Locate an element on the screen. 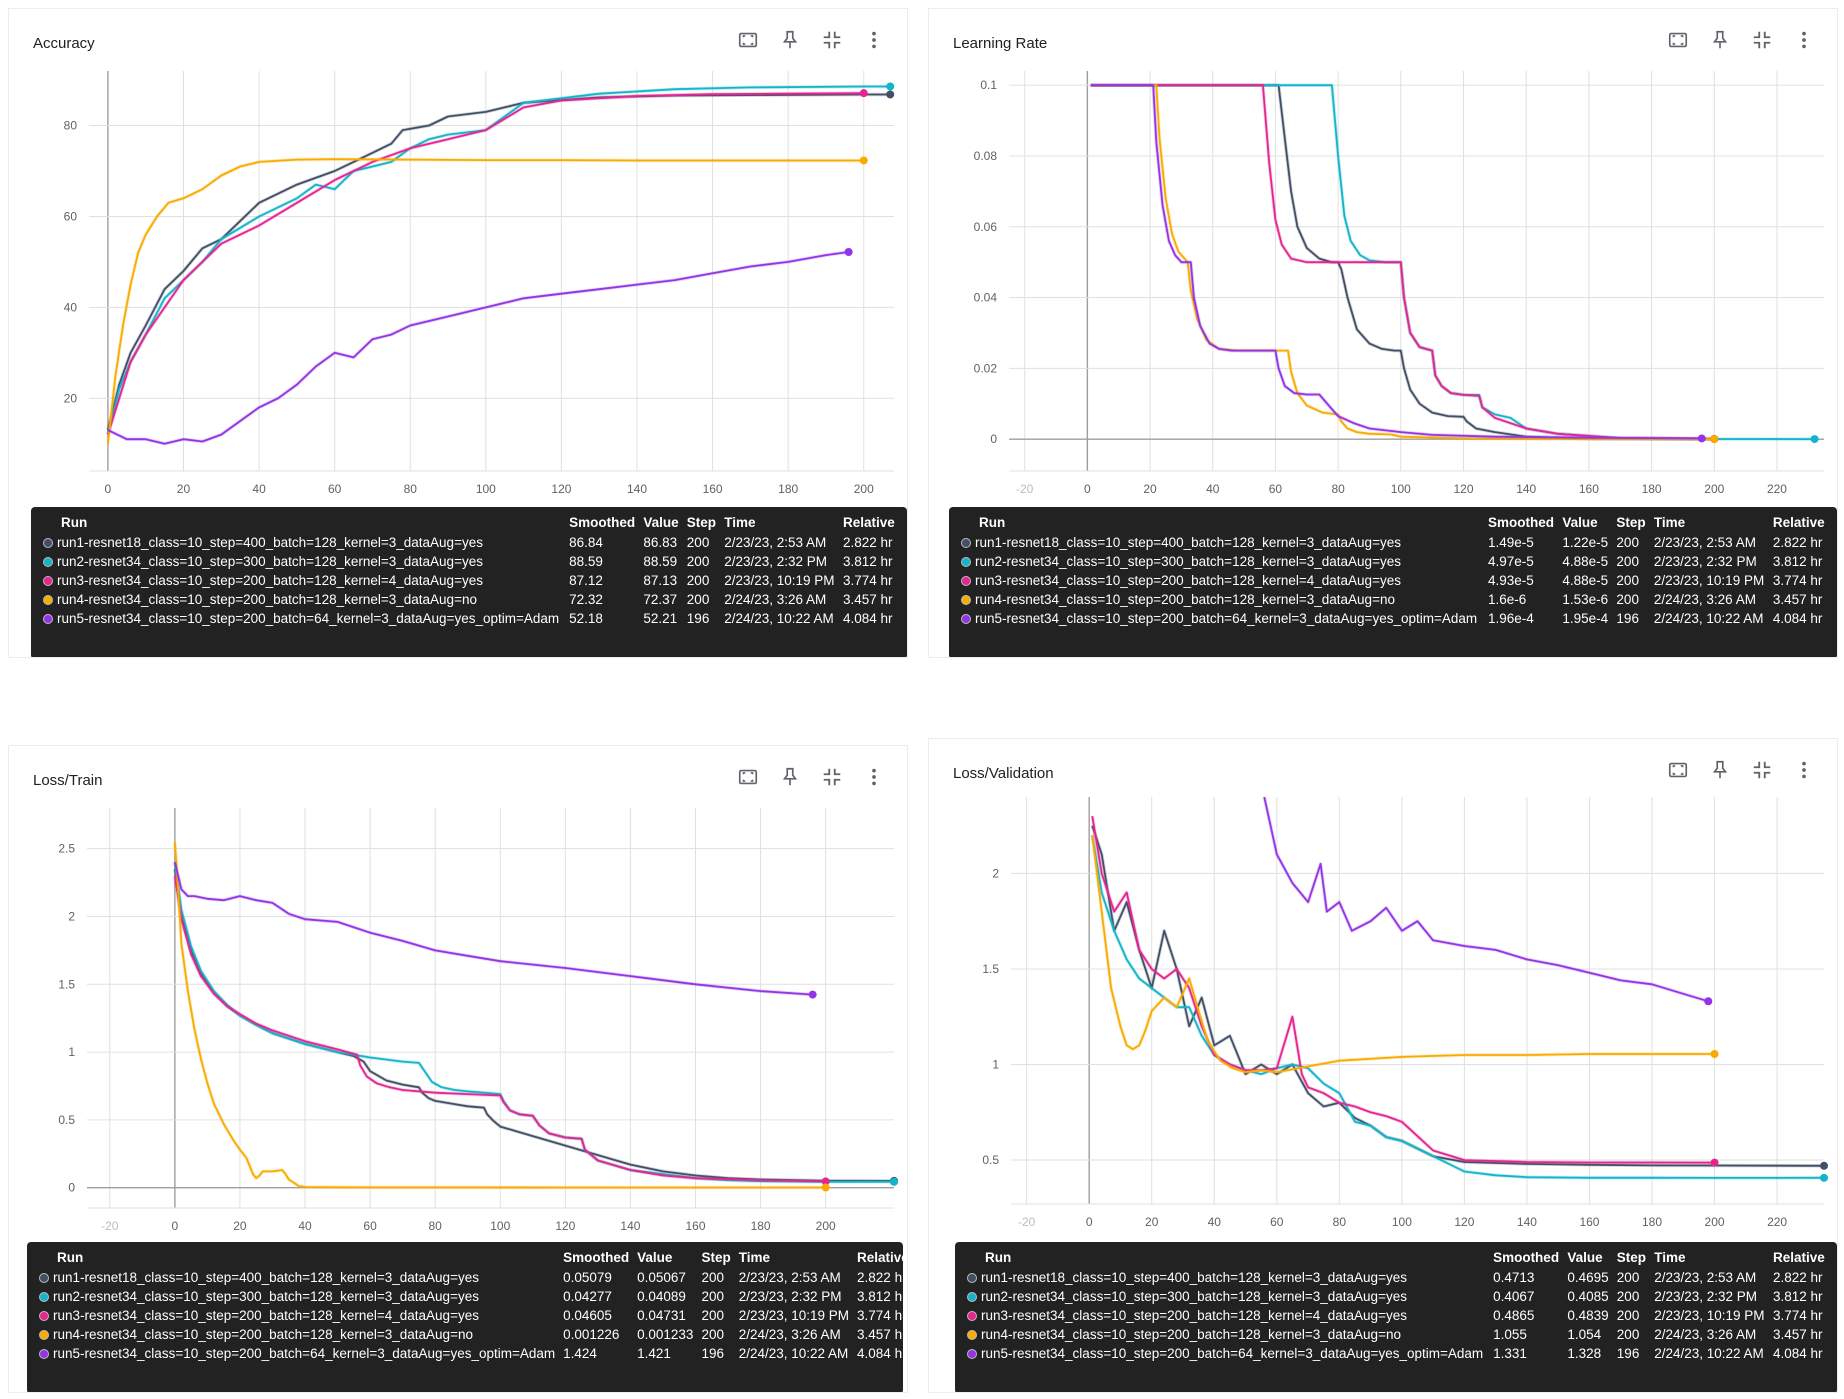 The image size is (1844, 1399). x-tick-label: 40 is located at coordinates (1213, 489).